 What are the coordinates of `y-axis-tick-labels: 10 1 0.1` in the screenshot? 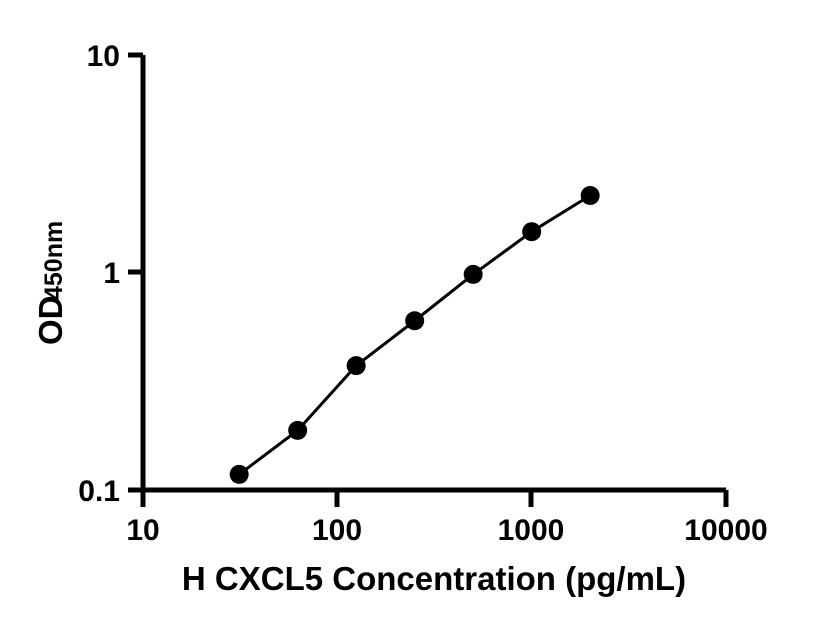 It's located at (99, 274).